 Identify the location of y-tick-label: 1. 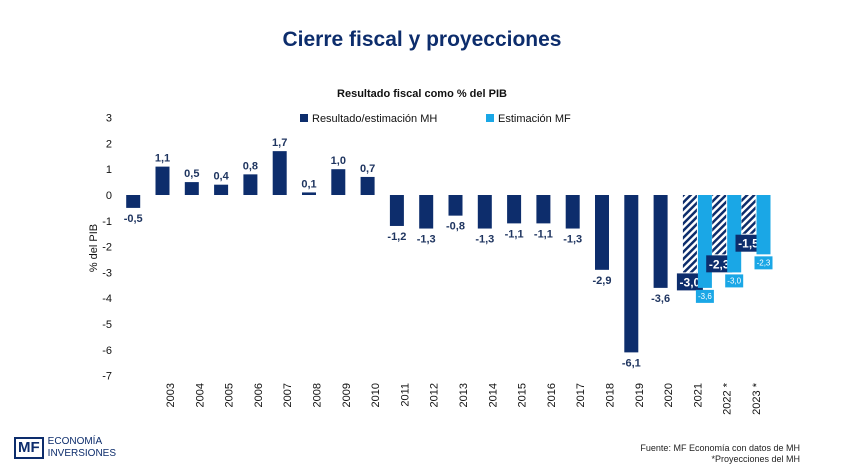
(109, 170).